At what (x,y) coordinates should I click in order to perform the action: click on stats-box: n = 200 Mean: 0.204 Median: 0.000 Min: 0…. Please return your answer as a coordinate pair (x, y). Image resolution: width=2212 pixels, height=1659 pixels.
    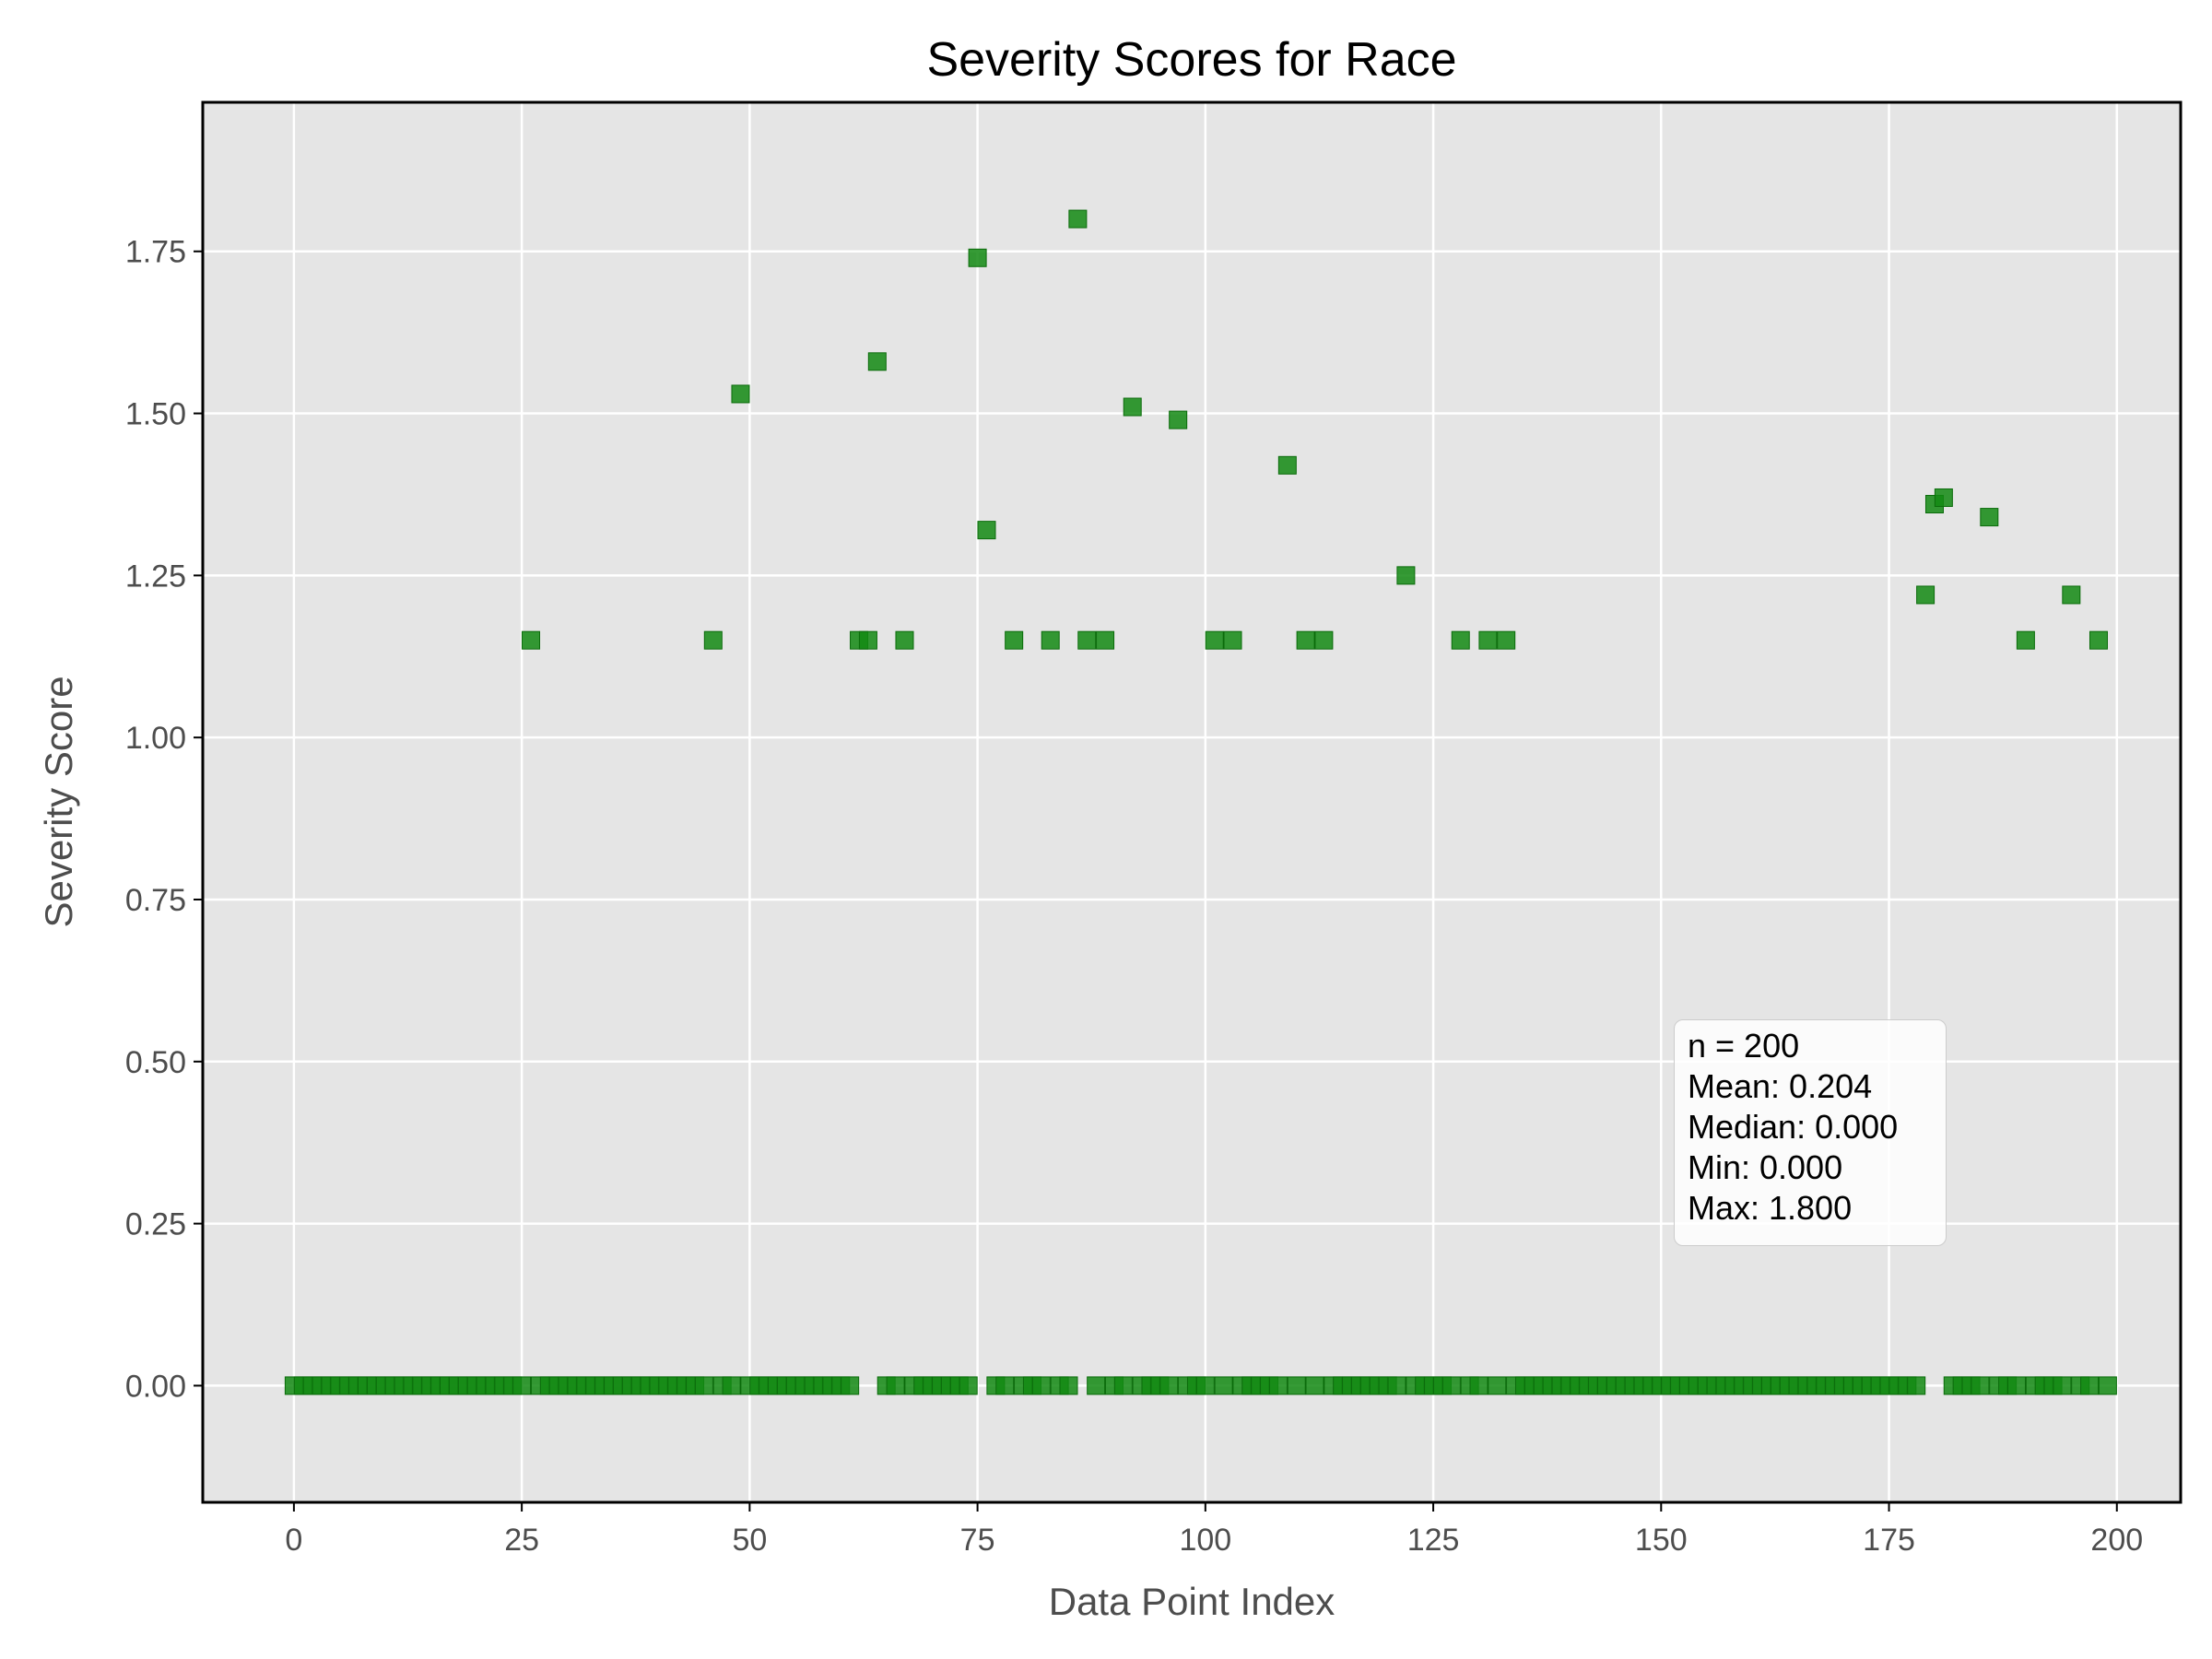
    Looking at the image, I should click on (1810, 1132).